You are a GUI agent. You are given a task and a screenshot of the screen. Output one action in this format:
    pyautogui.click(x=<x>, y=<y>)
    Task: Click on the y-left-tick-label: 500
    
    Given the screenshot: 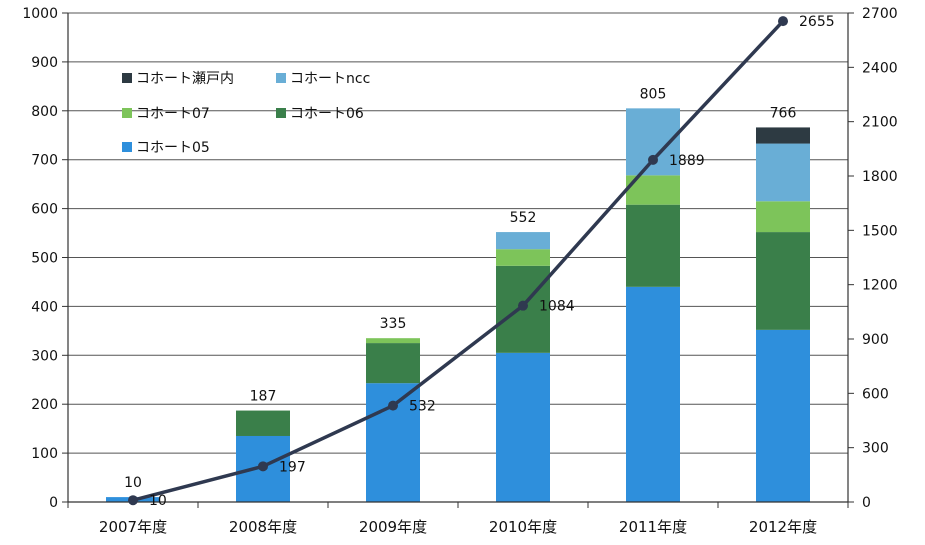 What is the action you would take?
    pyautogui.click(x=44, y=259)
    